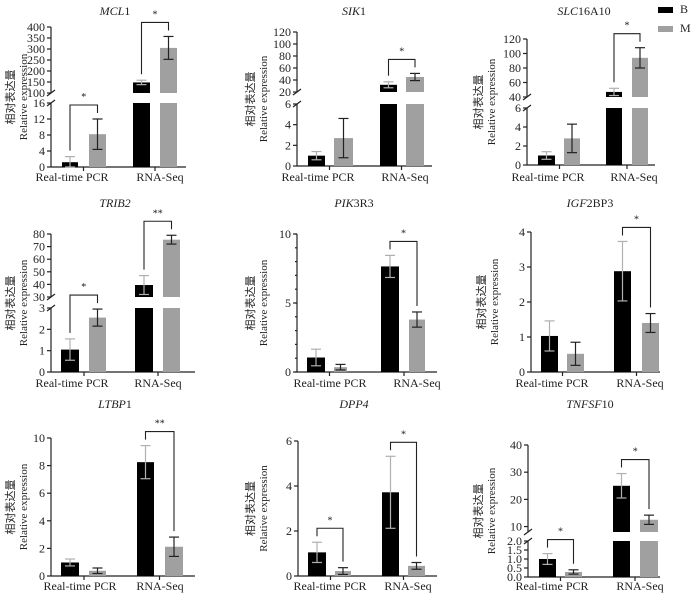 This screenshot has width=700, height=596. What do you see at coordinates (112, 11) in the screenshot?
I see `chart-title-italic: MCL` at bounding box center [112, 11].